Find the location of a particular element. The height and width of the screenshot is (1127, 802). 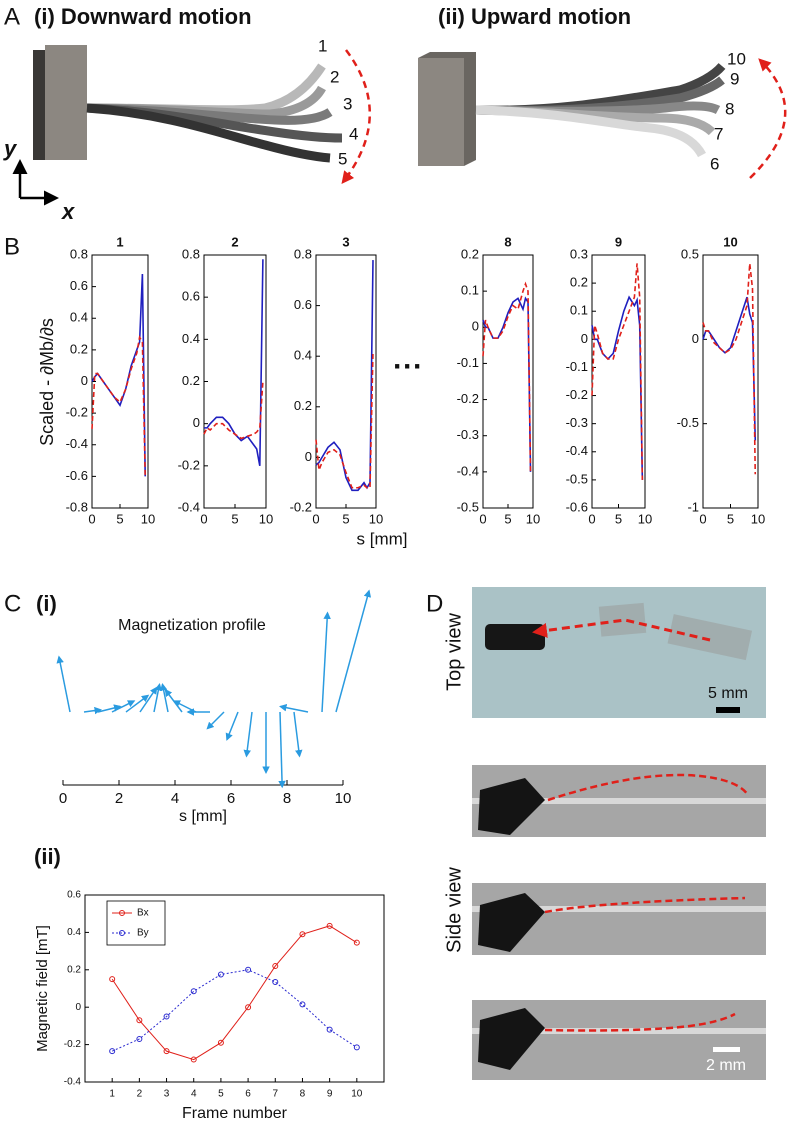

frame-label: 3 is located at coordinates (347, 103).